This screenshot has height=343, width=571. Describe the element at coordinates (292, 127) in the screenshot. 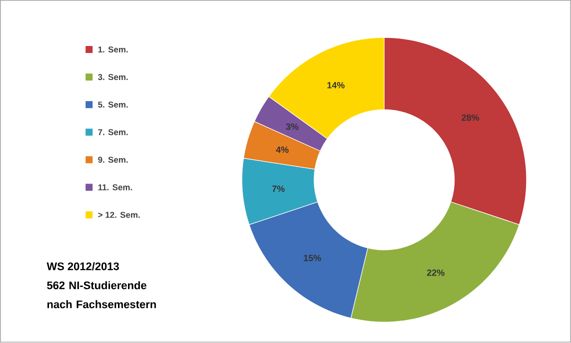

I see `data-label: 3%` at that location.